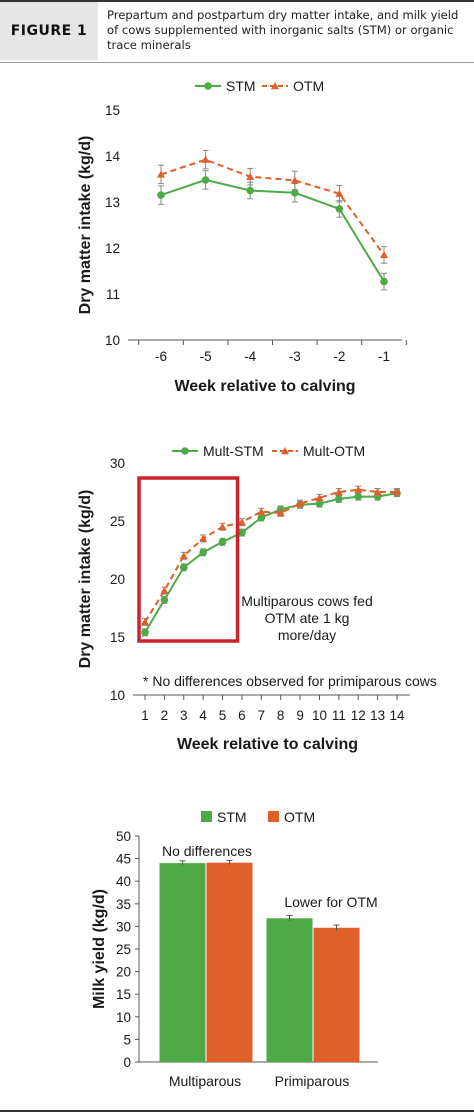 This screenshot has width=474, height=1115. I want to click on legend-marker-stm, so click(208, 86).